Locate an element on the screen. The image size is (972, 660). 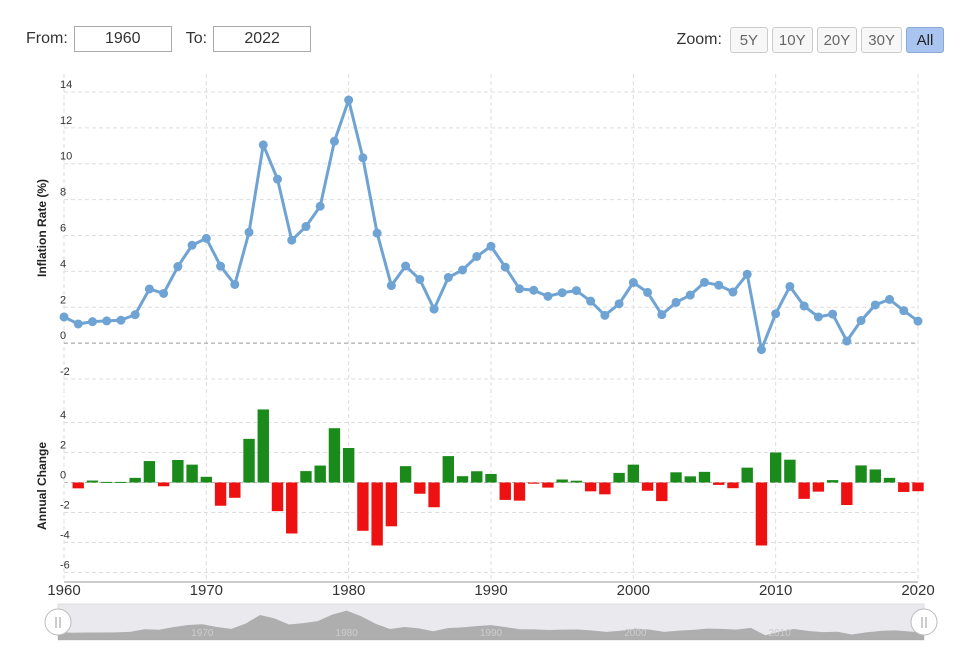
to-label: To: is located at coordinates (196, 38).